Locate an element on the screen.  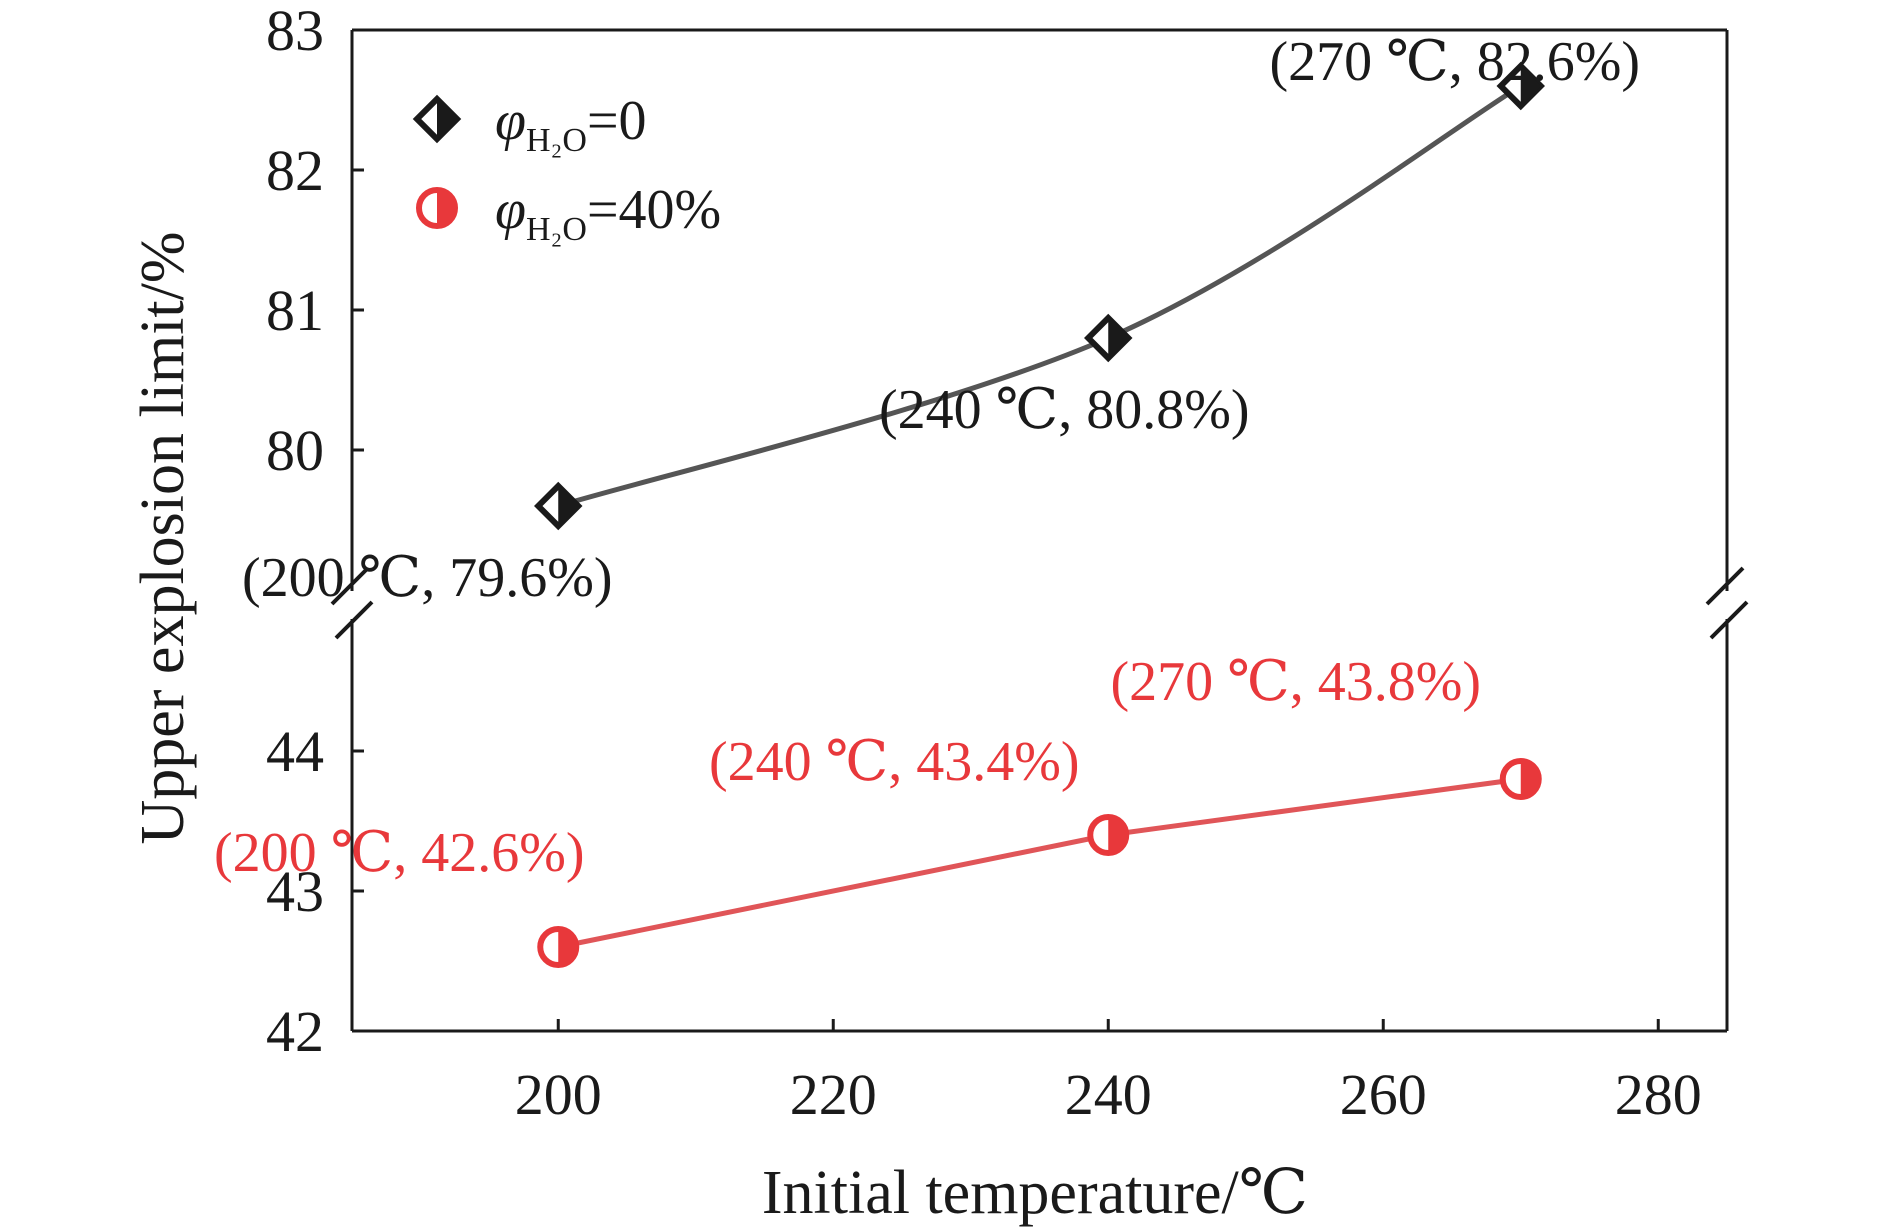
legend-label: φH₂O=40% is located at coordinates (608, 213).